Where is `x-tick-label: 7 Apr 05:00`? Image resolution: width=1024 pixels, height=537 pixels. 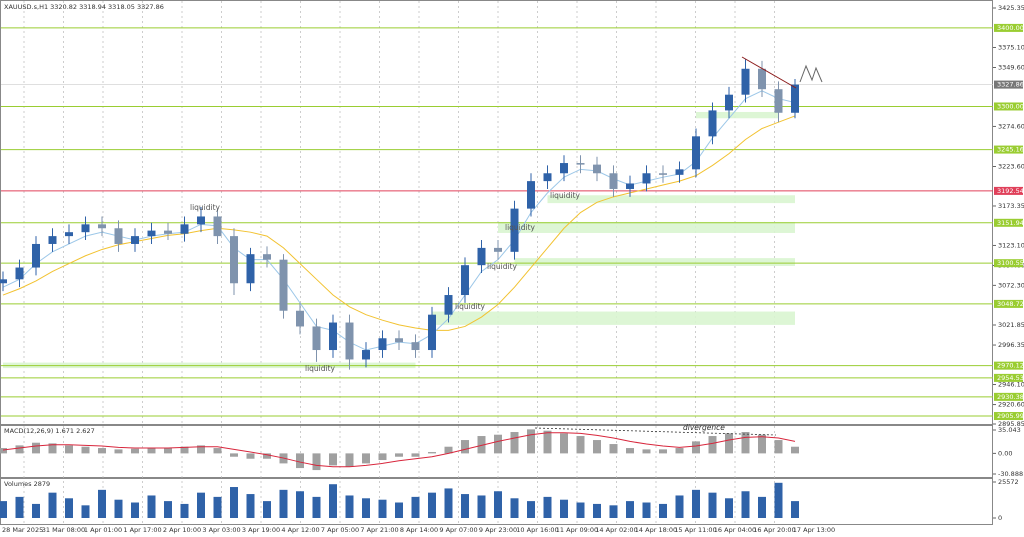
x-tick-label: 7 Apr 05:00 is located at coordinates (340, 530).